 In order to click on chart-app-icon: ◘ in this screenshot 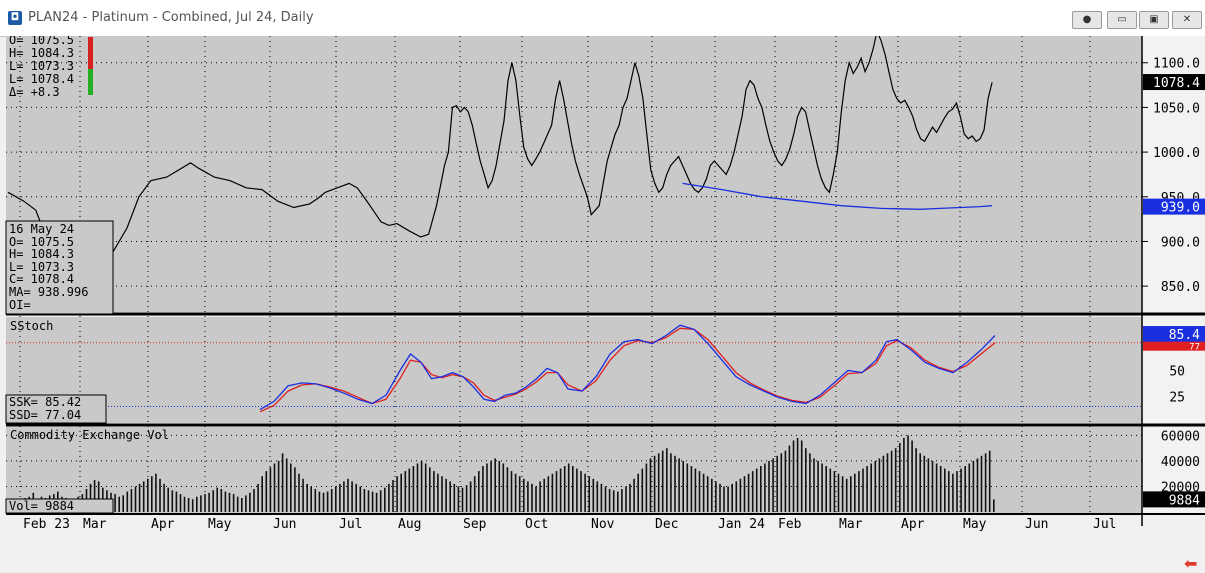, I will do `click(15, 18)`.